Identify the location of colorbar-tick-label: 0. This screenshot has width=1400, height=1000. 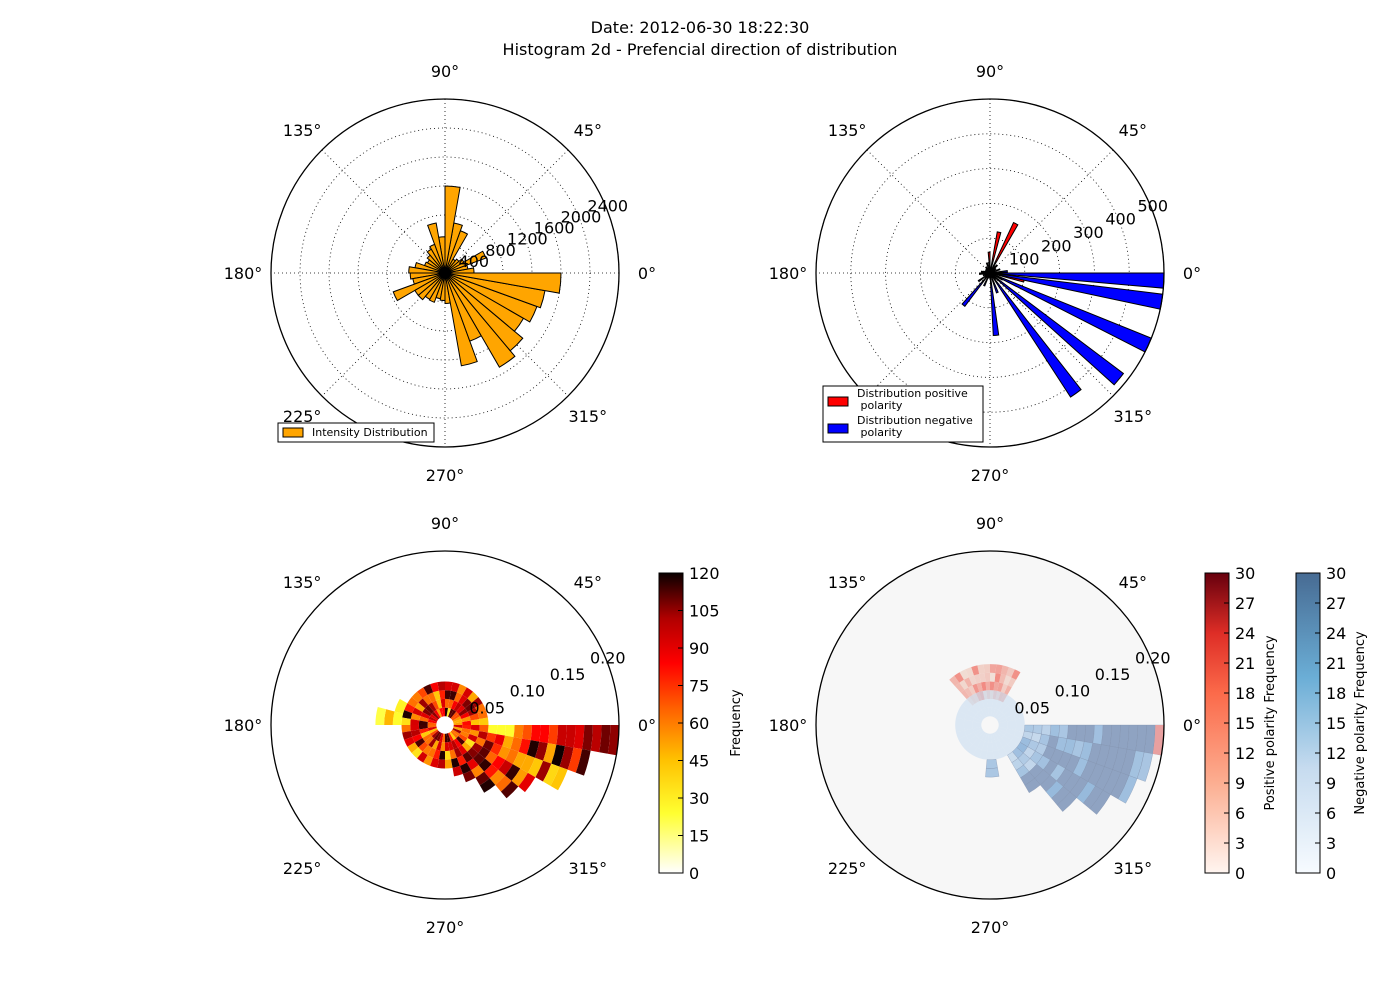
(694, 873).